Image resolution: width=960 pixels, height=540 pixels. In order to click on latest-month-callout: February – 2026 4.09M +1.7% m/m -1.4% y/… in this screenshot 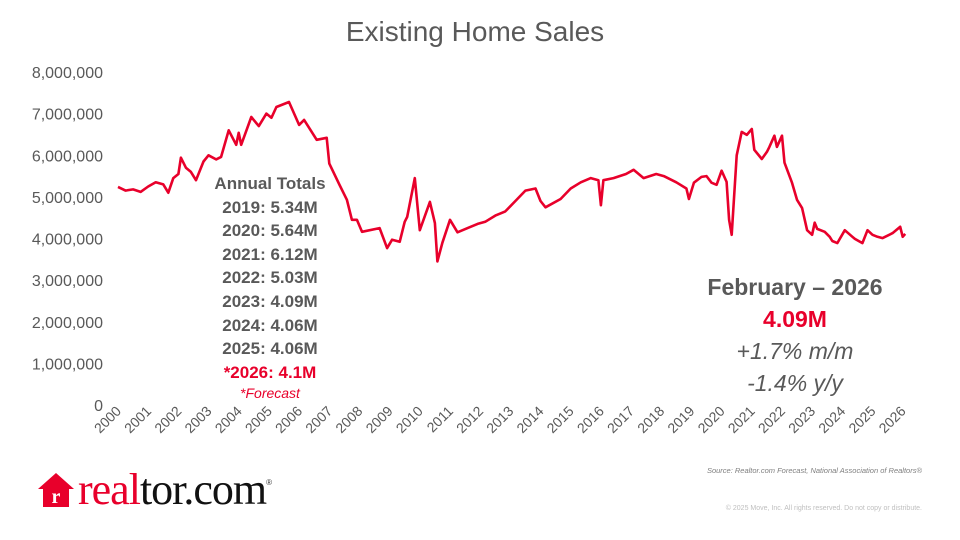, I will do `click(795, 335)`.